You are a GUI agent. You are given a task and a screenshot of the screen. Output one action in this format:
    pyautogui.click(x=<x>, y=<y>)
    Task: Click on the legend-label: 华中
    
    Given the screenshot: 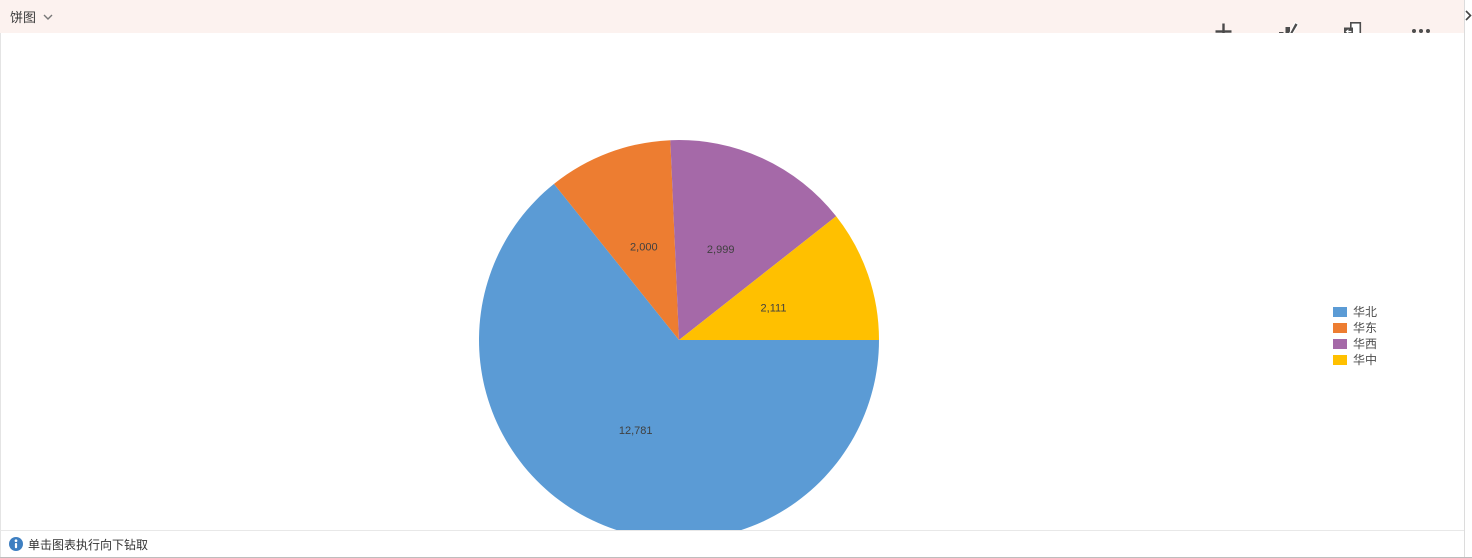 What is the action you would take?
    pyautogui.click(x=1365, y=360)
    